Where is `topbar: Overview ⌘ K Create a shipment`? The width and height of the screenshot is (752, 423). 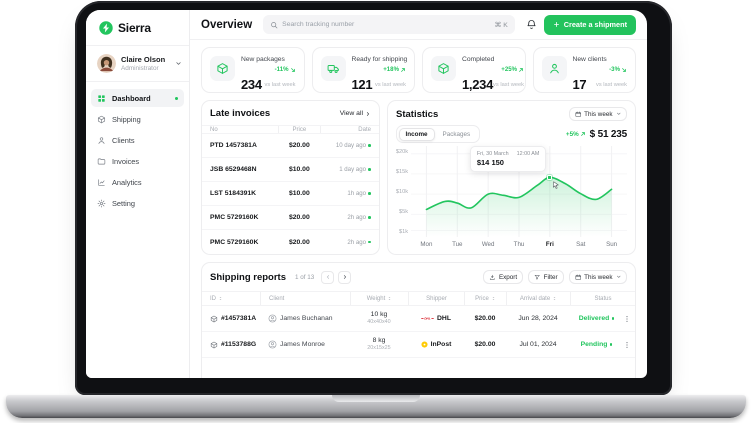 topbar: Overview ⌘ K Create a shipment is located at coordinates (418, 25).